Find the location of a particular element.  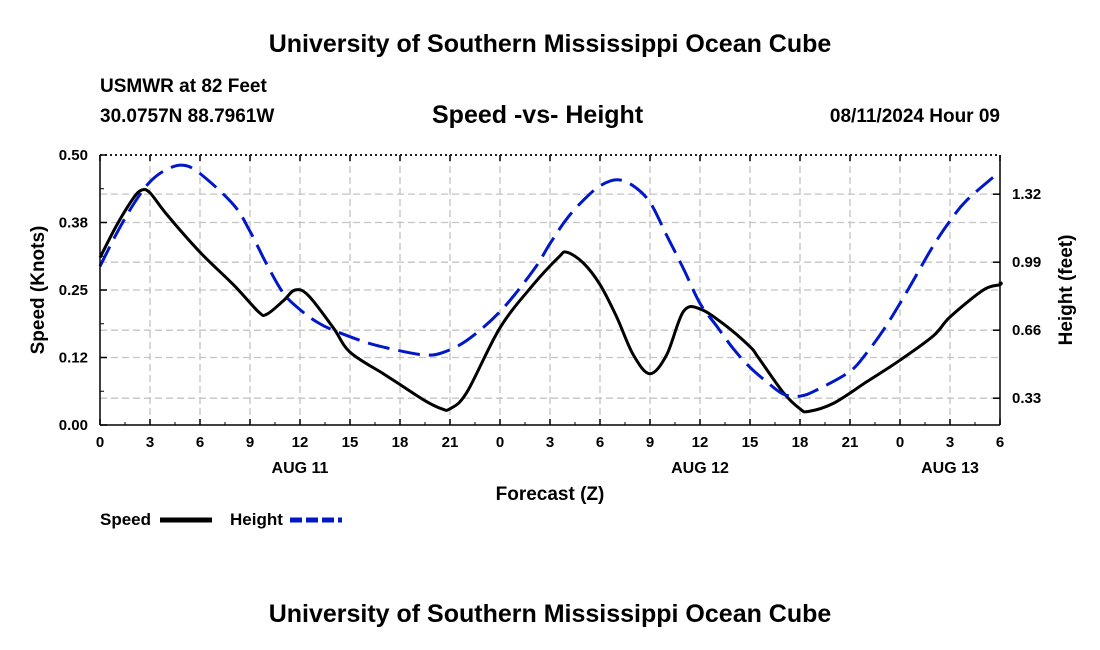

x-axis-title: Forecast (Z) is located at coordinates (550, 494).